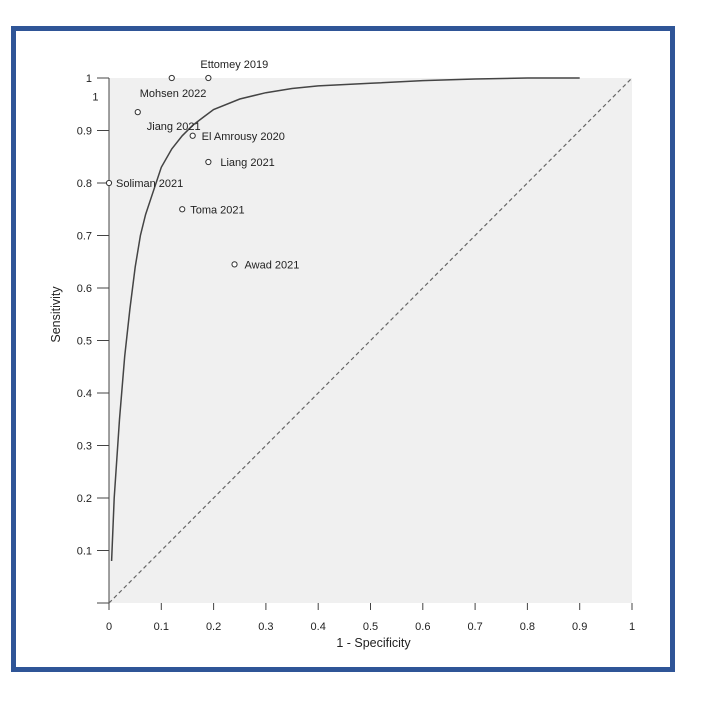  I want to click on y-tick-label: 0.1, so click(84, 552).